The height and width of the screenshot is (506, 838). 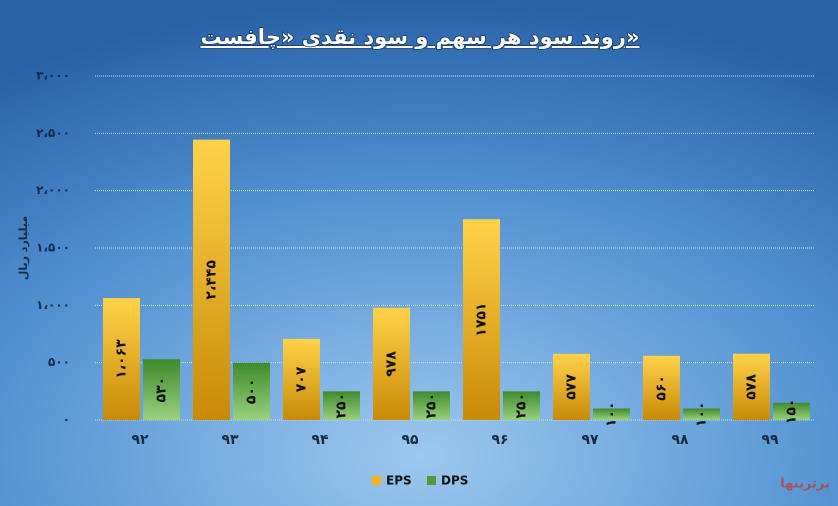 I want to click on value-label: ۵۶۰, so click(x=662, y=388).